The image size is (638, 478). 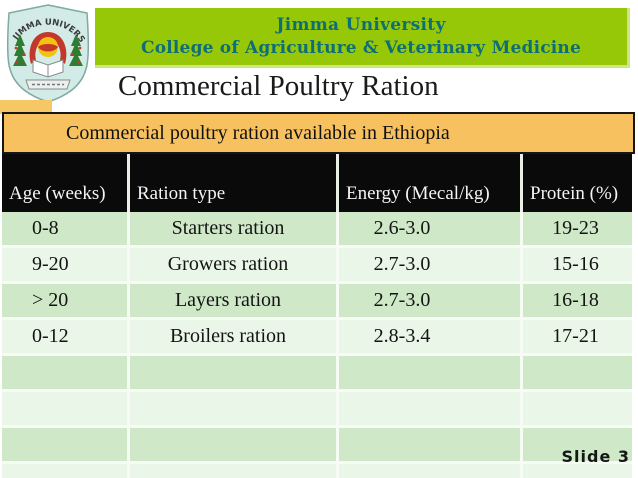 I want to click on university-name: Jimma University, so click(x=361, y=25).